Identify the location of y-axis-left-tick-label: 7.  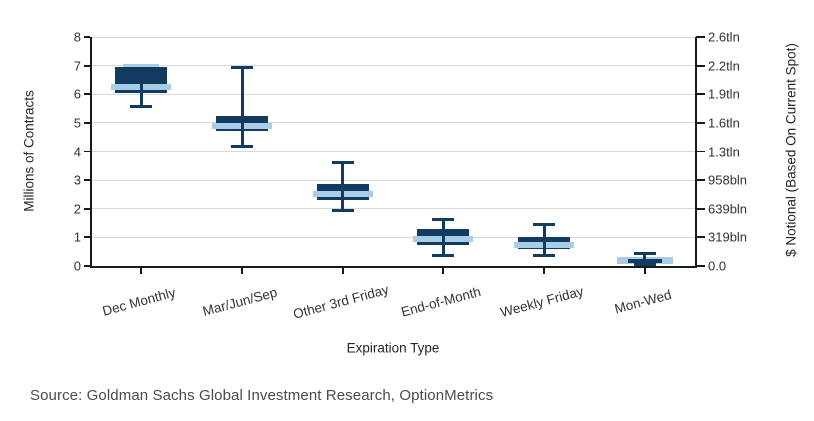
(77, 66).